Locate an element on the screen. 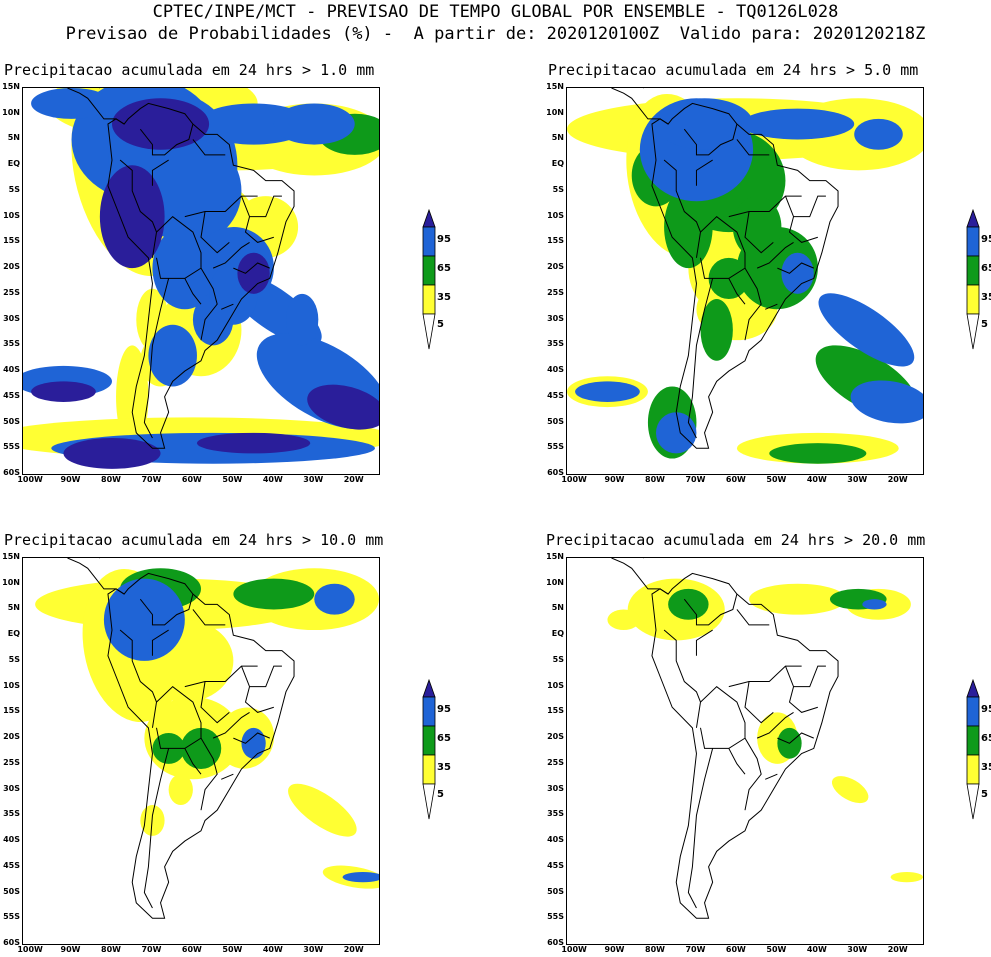 This screenshot has width=991, height=957. lon-label: 50W is located at coordinates (232, 949).